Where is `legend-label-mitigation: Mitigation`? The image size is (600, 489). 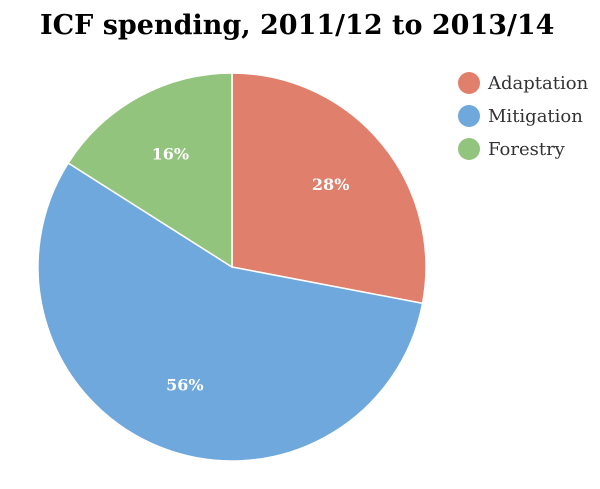 legend-label-mitigation: Mitigation is located at coordinates (535, 116).